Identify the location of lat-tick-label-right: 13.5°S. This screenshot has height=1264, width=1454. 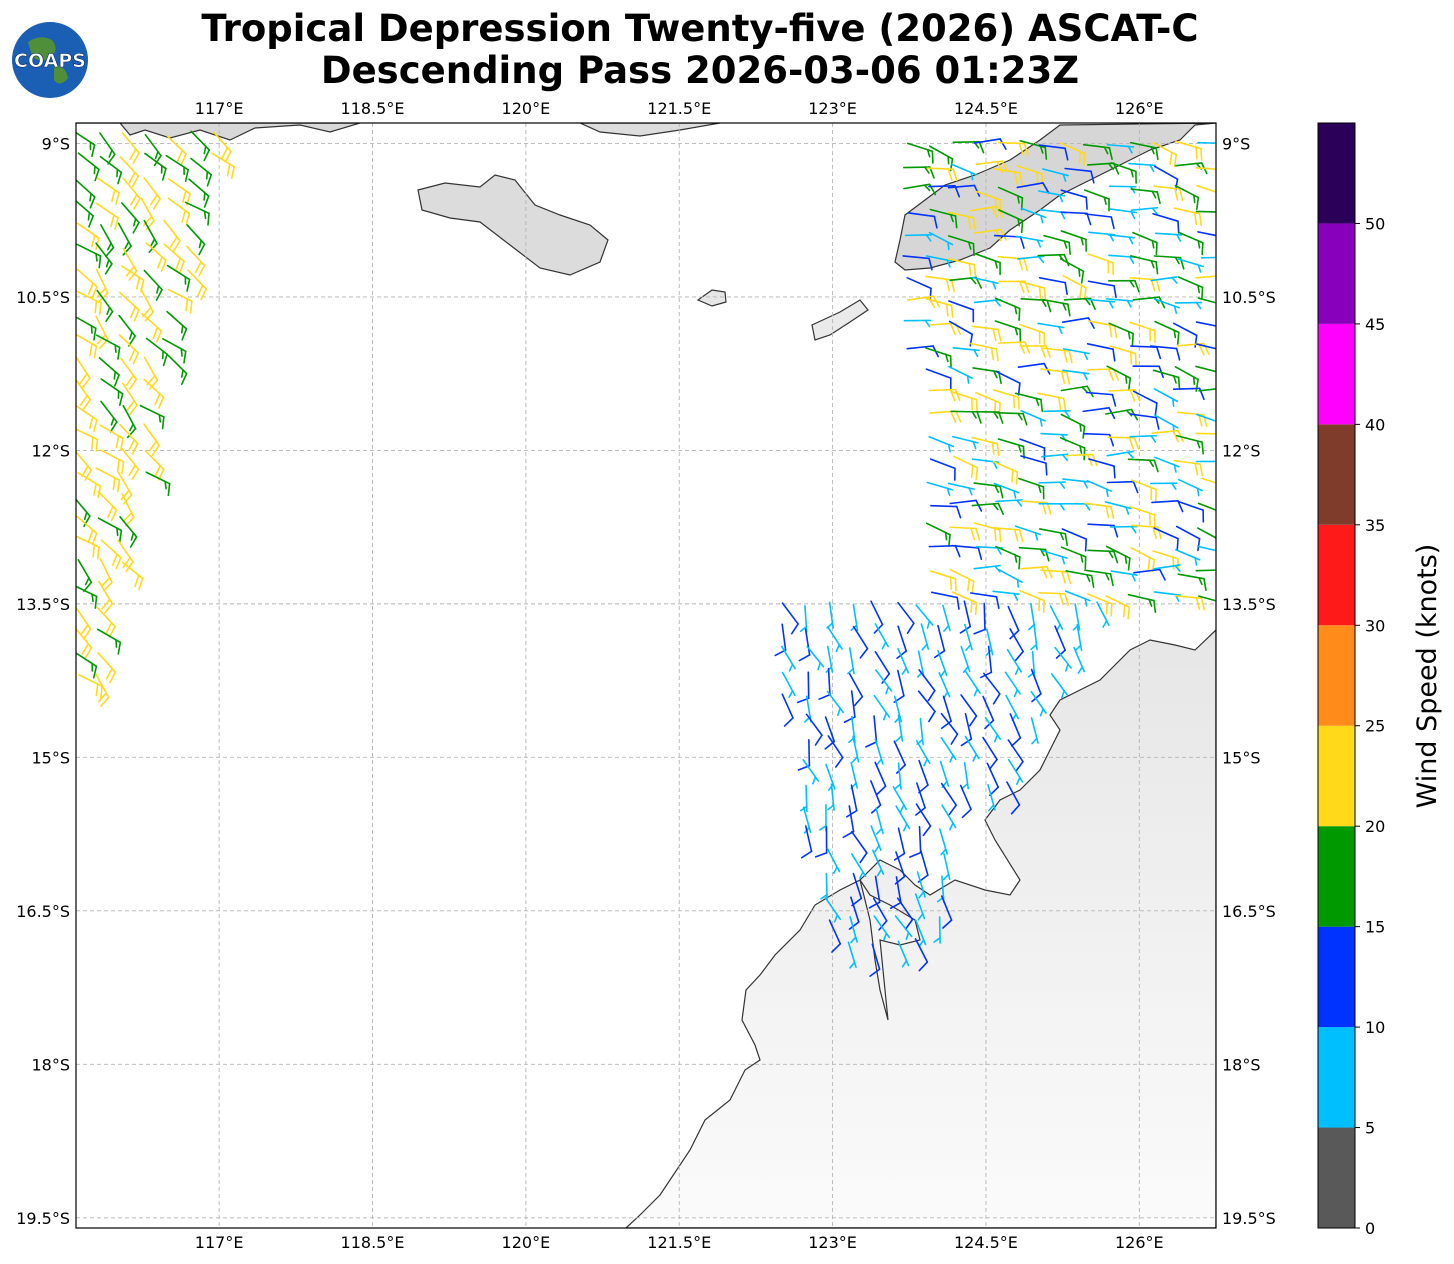
(1249, 604).